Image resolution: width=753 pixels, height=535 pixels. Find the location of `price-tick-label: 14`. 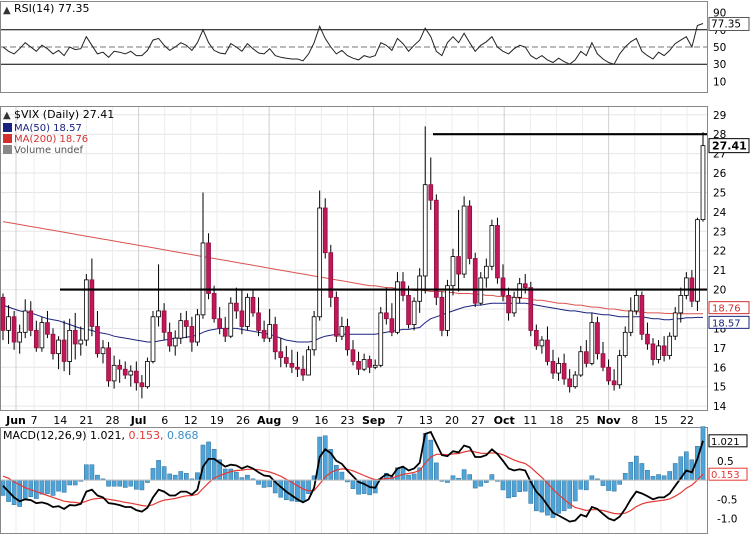

price-tick-label: 14 is located at coordinates (720, 407).